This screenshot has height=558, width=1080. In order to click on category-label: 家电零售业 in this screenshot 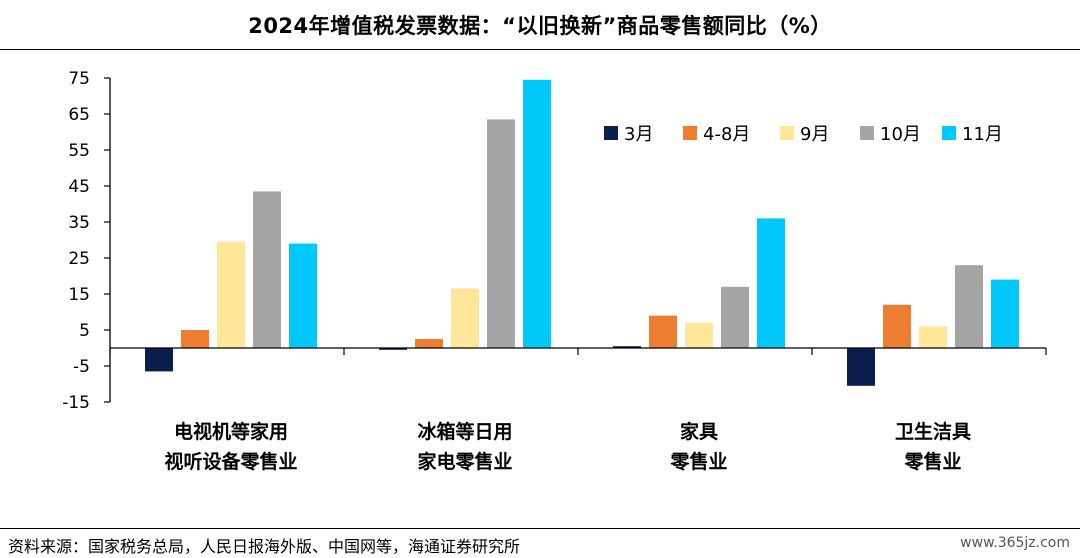, I will do `click(464, 461)`.